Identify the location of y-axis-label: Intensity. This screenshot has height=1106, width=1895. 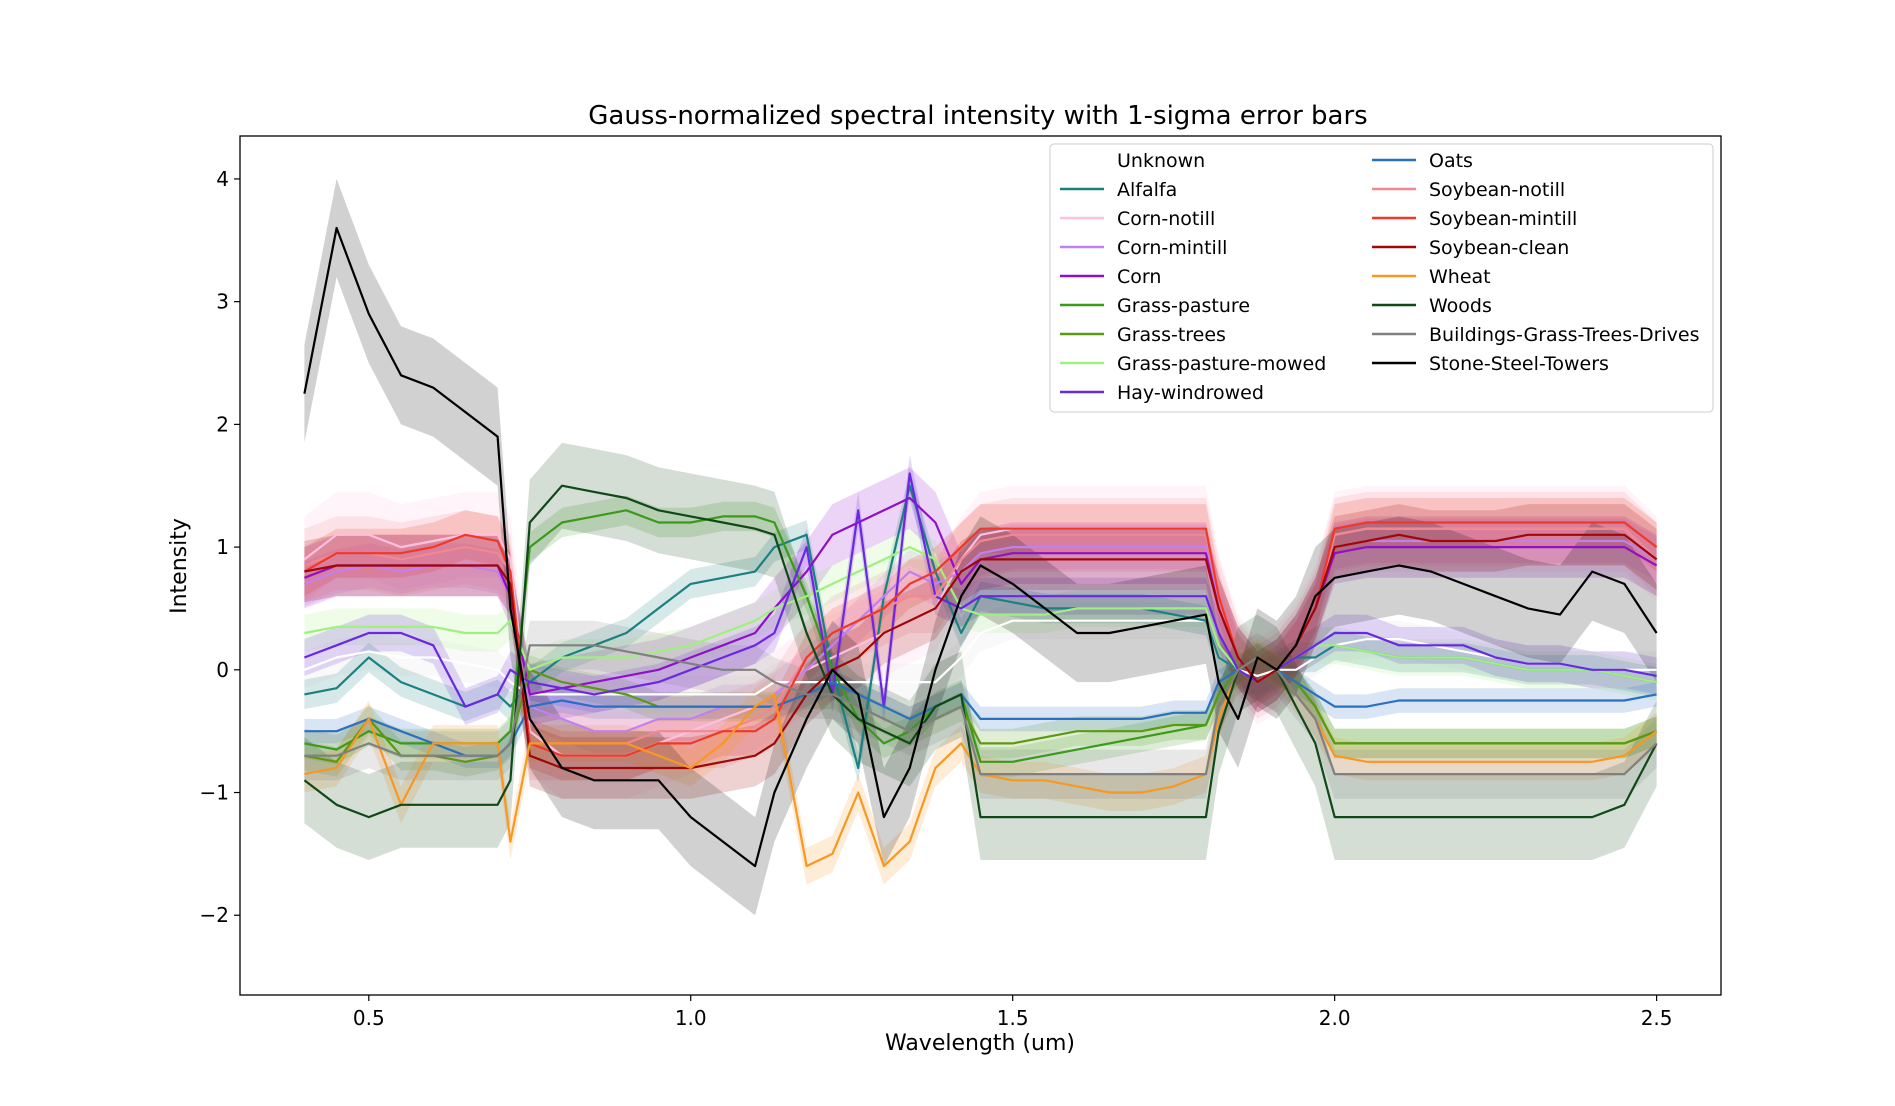
(179, 566).